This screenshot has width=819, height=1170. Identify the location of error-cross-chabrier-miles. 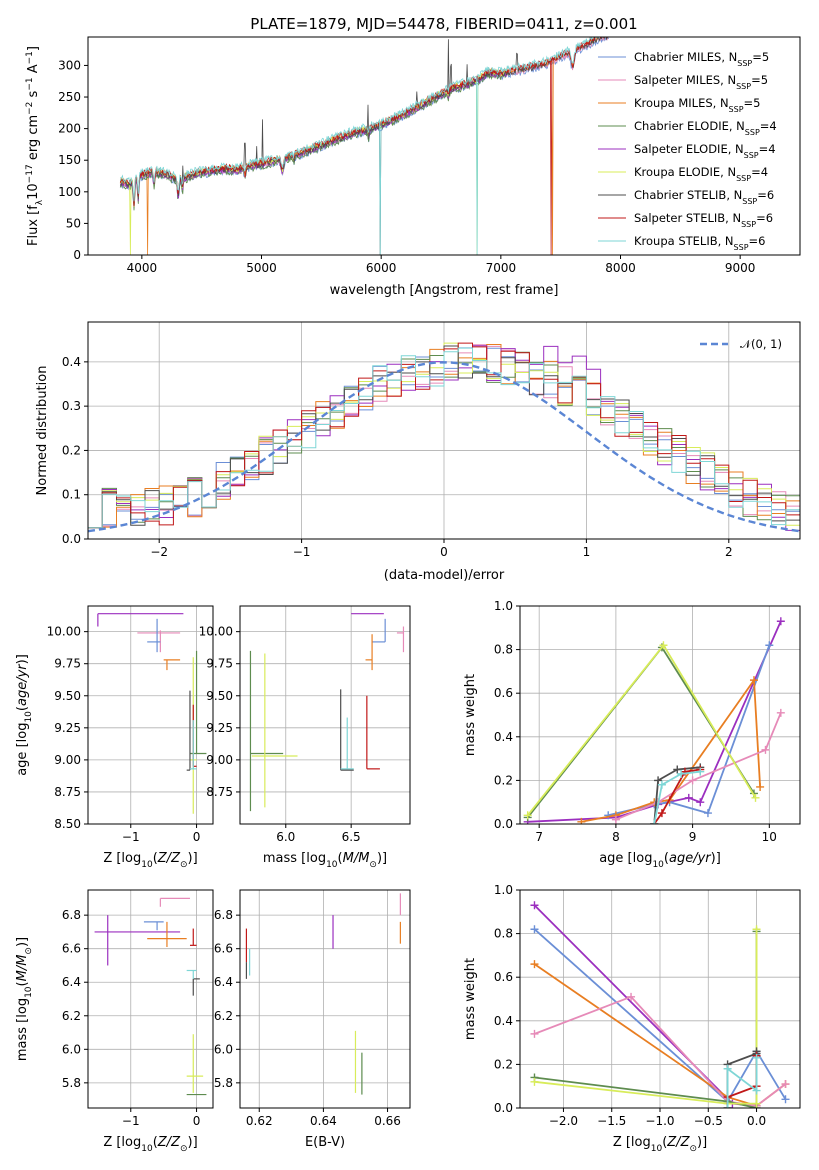
(379, 630).